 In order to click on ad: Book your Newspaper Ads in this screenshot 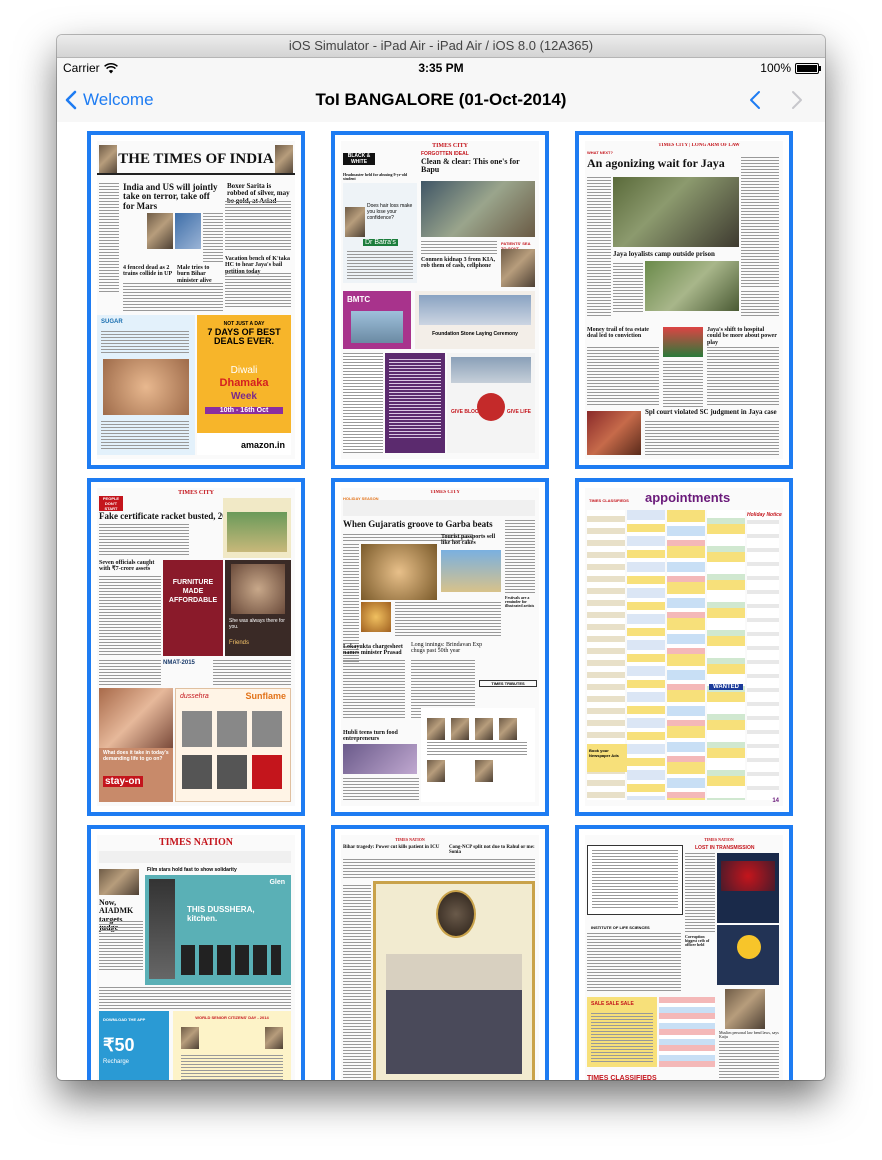, I will do `click(607, 758)`.